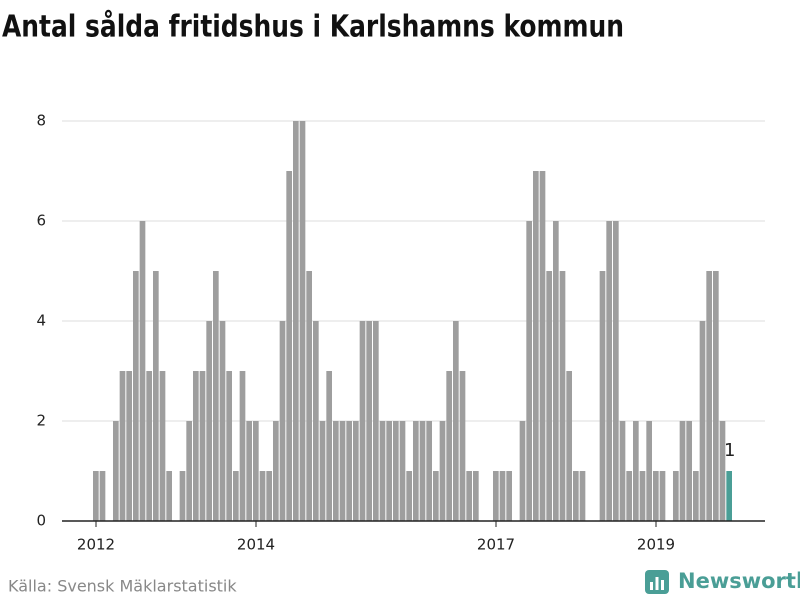 The height and width of the screenshot is (600, 800). What do you see at coordinates (41, 321) in the screenshot?
I see `y-tick-label: 4` at bounding box center [41, 321].